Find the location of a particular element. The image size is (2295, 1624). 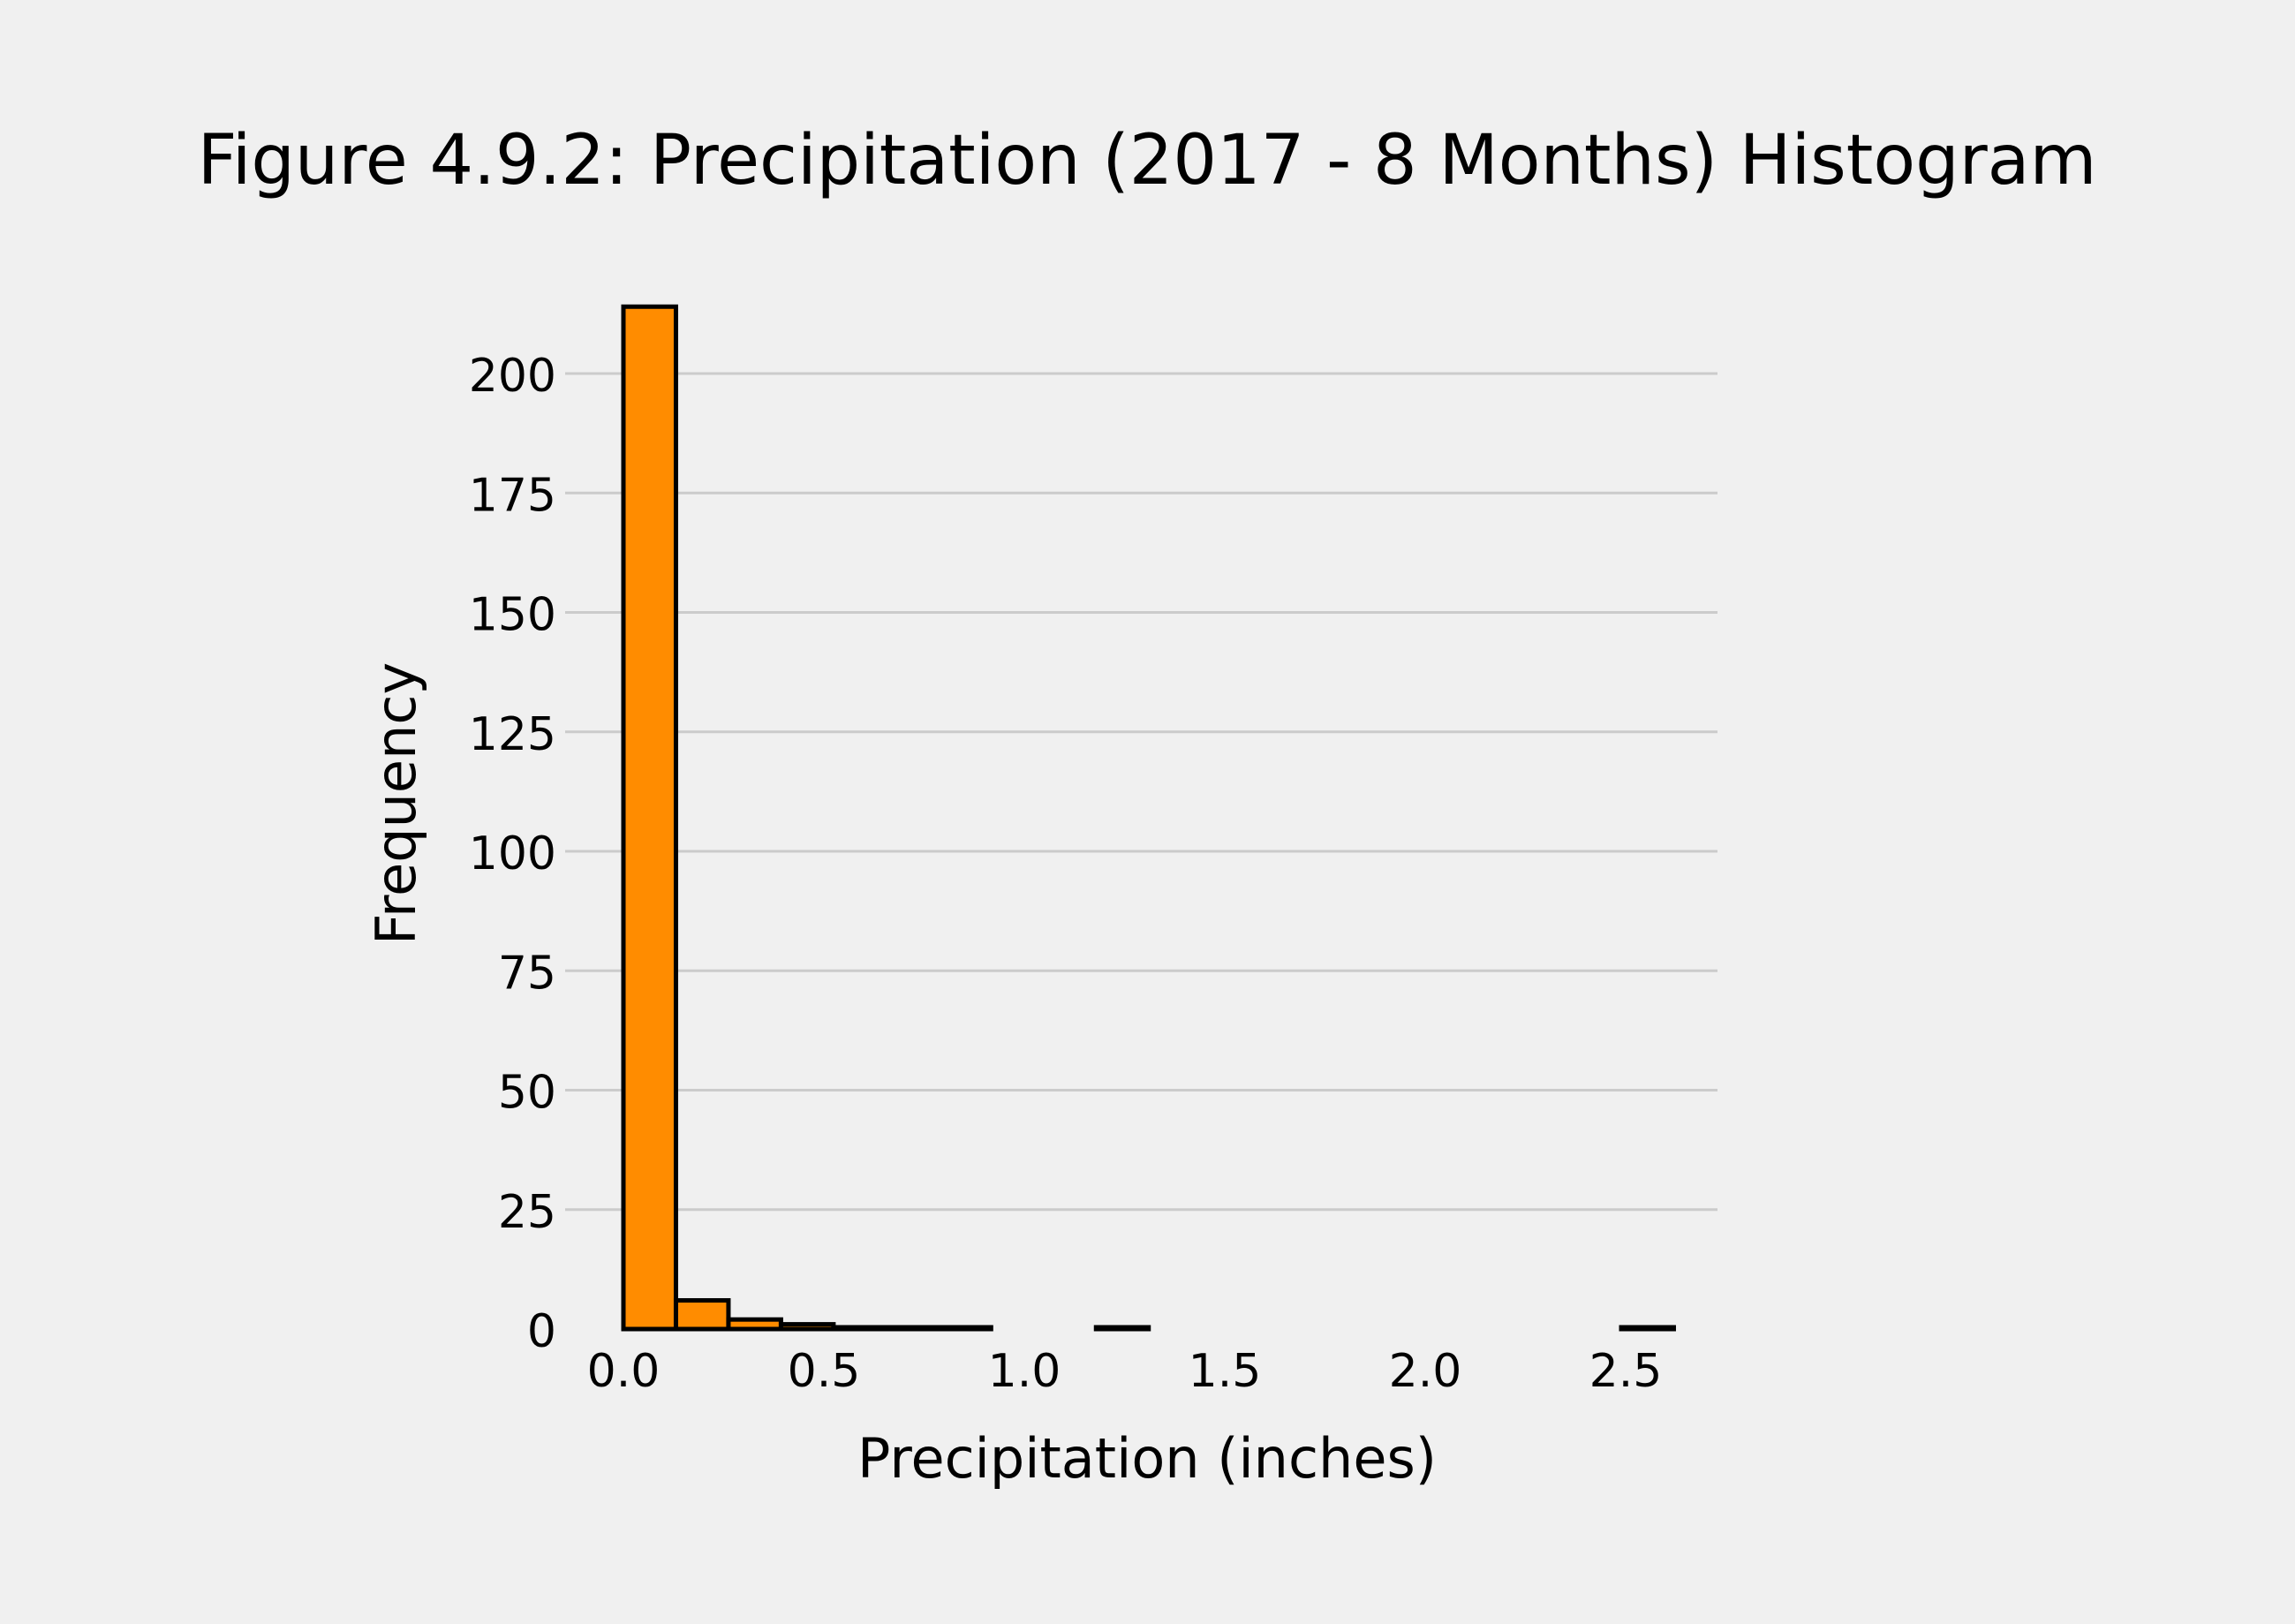

y-tick-label: 75 is located at coordinates (527, 973).